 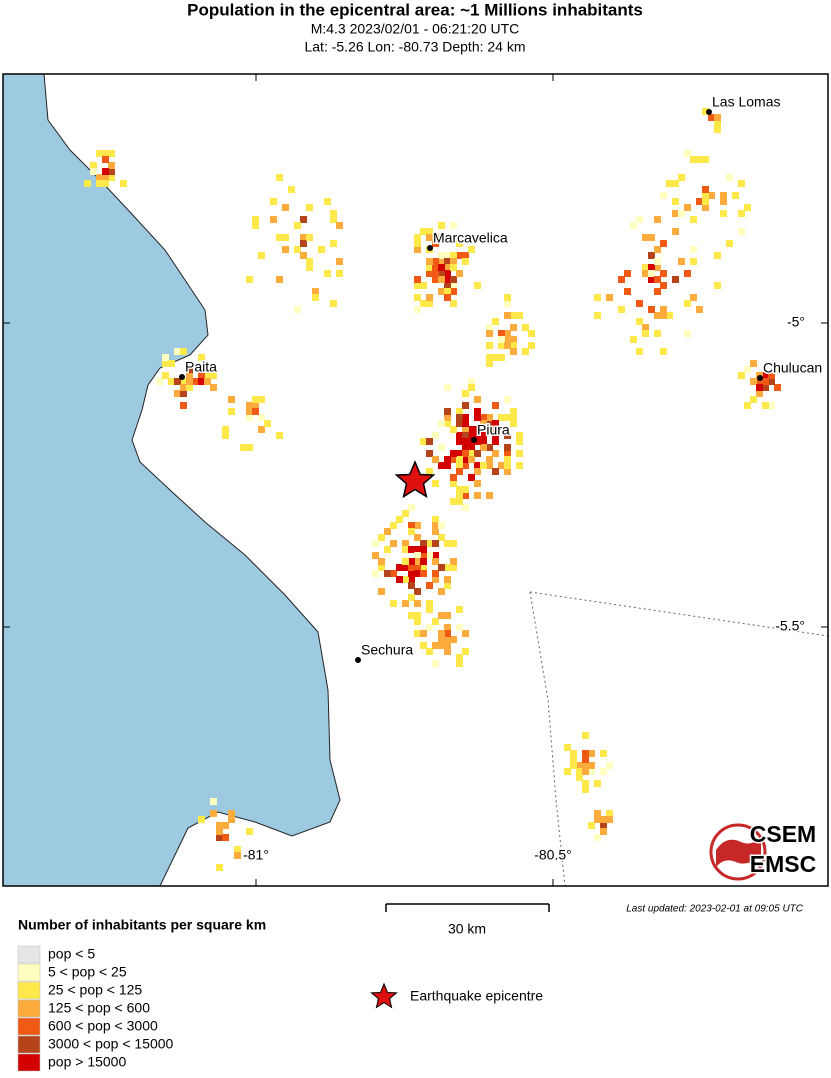 I want to click on legend-swatch, so click(x=29, y=1062).